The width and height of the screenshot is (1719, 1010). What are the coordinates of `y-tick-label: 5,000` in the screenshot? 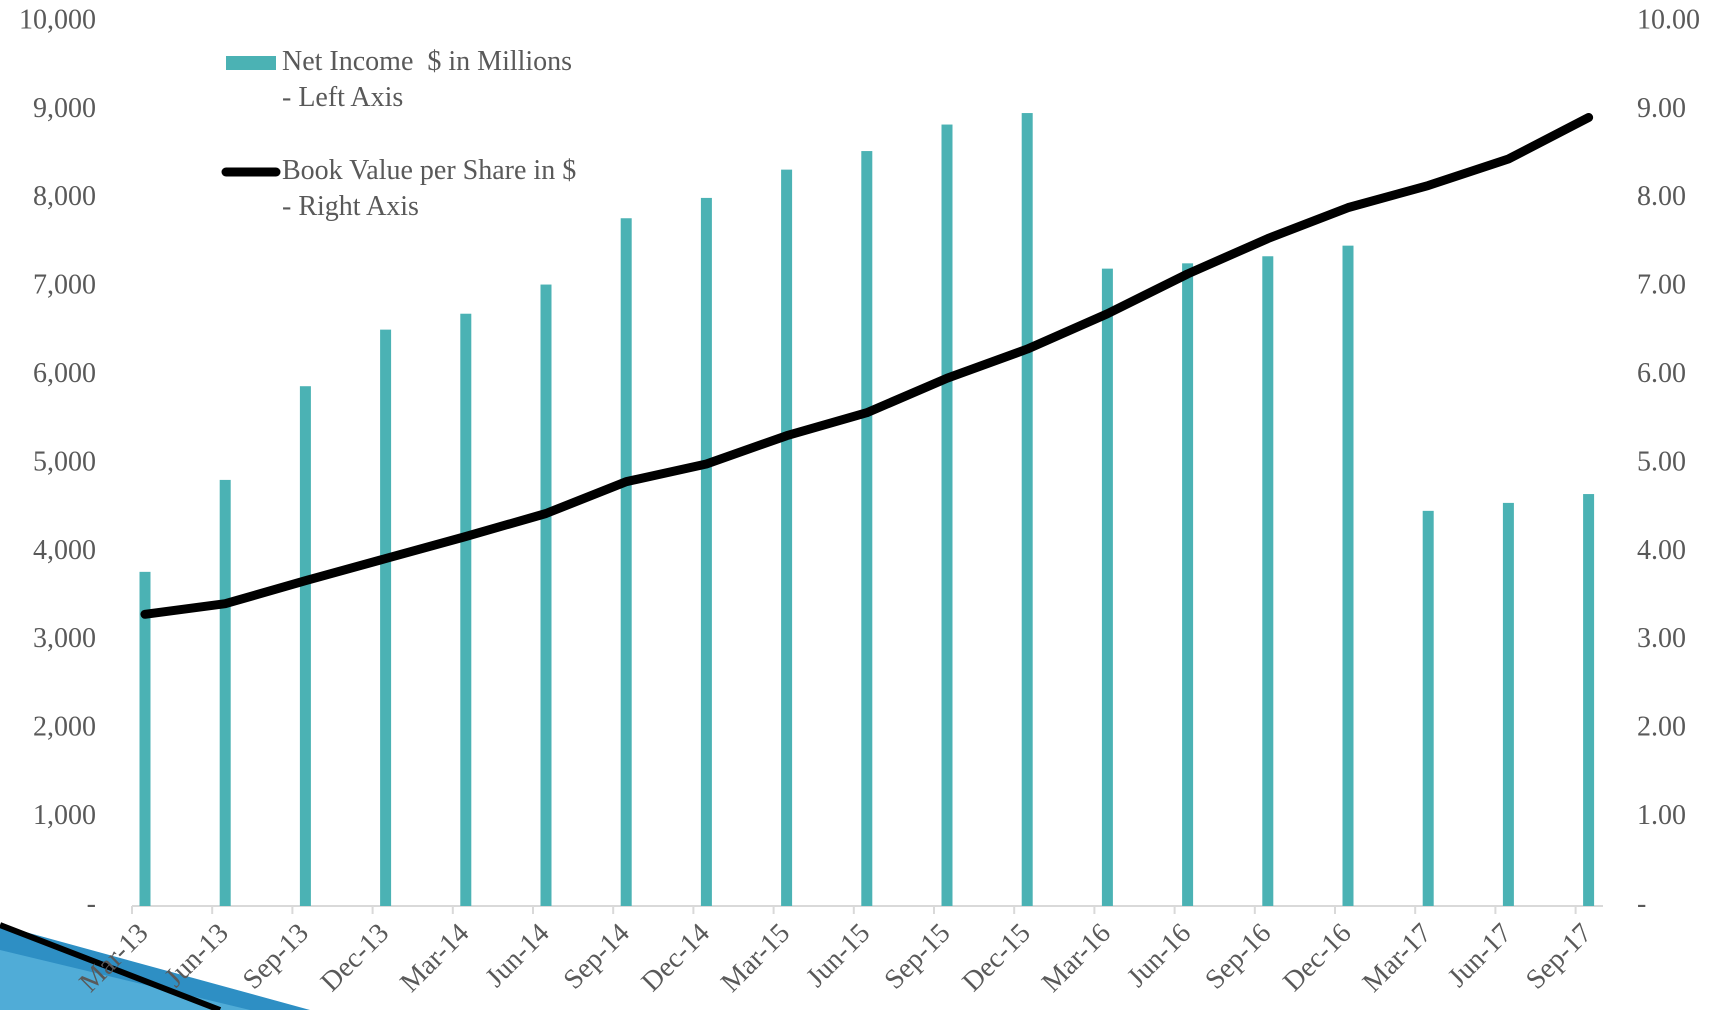 It's located at (64, 461).